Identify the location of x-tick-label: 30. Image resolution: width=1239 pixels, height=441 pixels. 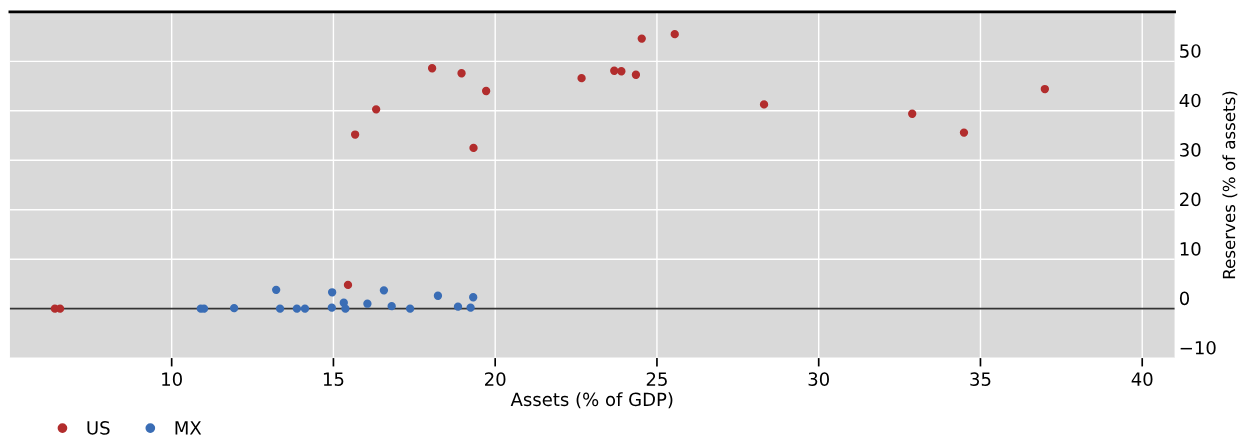
(818, 379).